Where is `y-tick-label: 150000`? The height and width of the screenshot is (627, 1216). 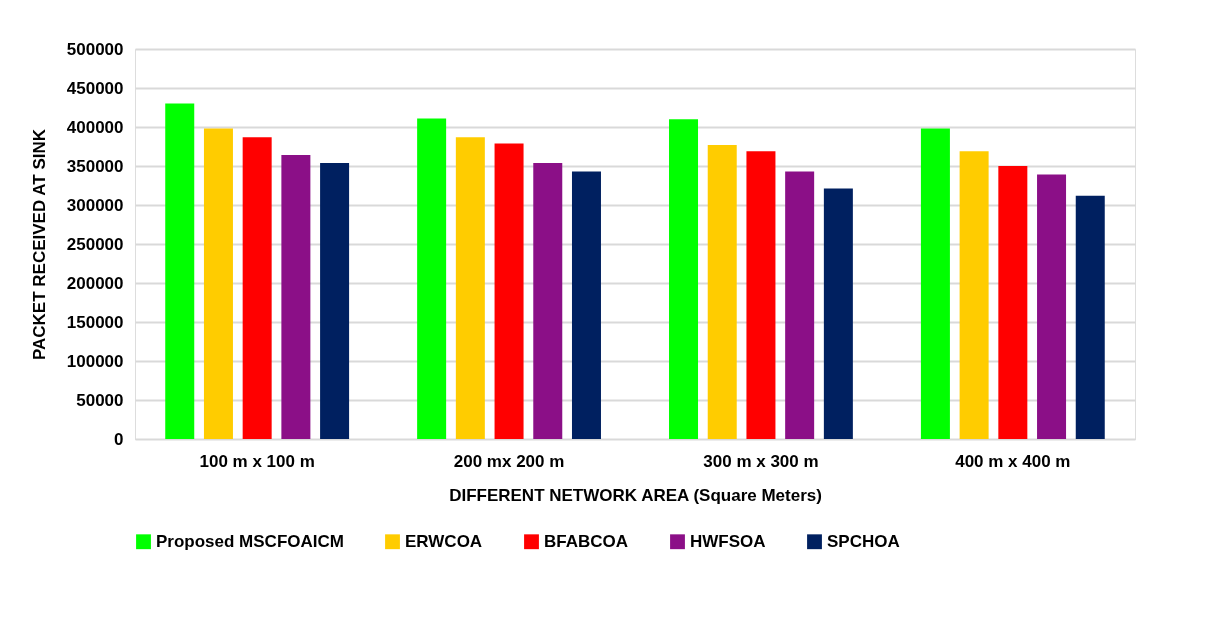
y-tick-label: 150000 is located at coordinates (95, 322).